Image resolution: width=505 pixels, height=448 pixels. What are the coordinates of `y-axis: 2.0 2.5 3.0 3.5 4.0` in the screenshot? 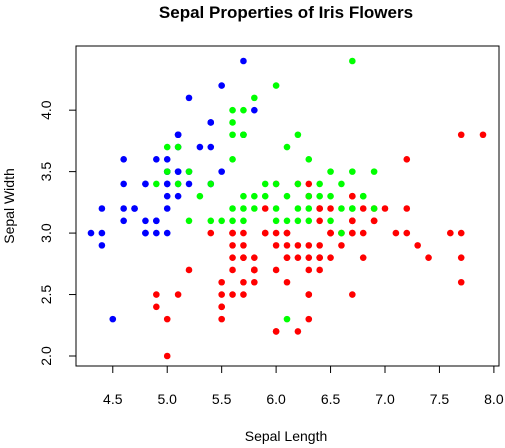 It's located at (57, 233).